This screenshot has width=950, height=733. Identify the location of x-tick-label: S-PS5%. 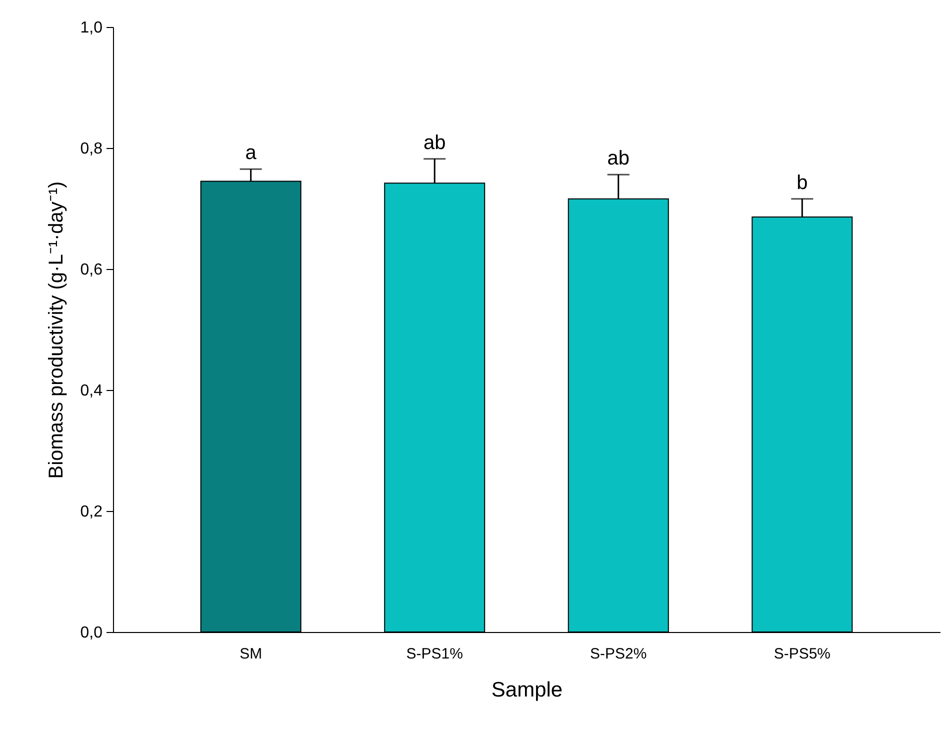
(802, 654).